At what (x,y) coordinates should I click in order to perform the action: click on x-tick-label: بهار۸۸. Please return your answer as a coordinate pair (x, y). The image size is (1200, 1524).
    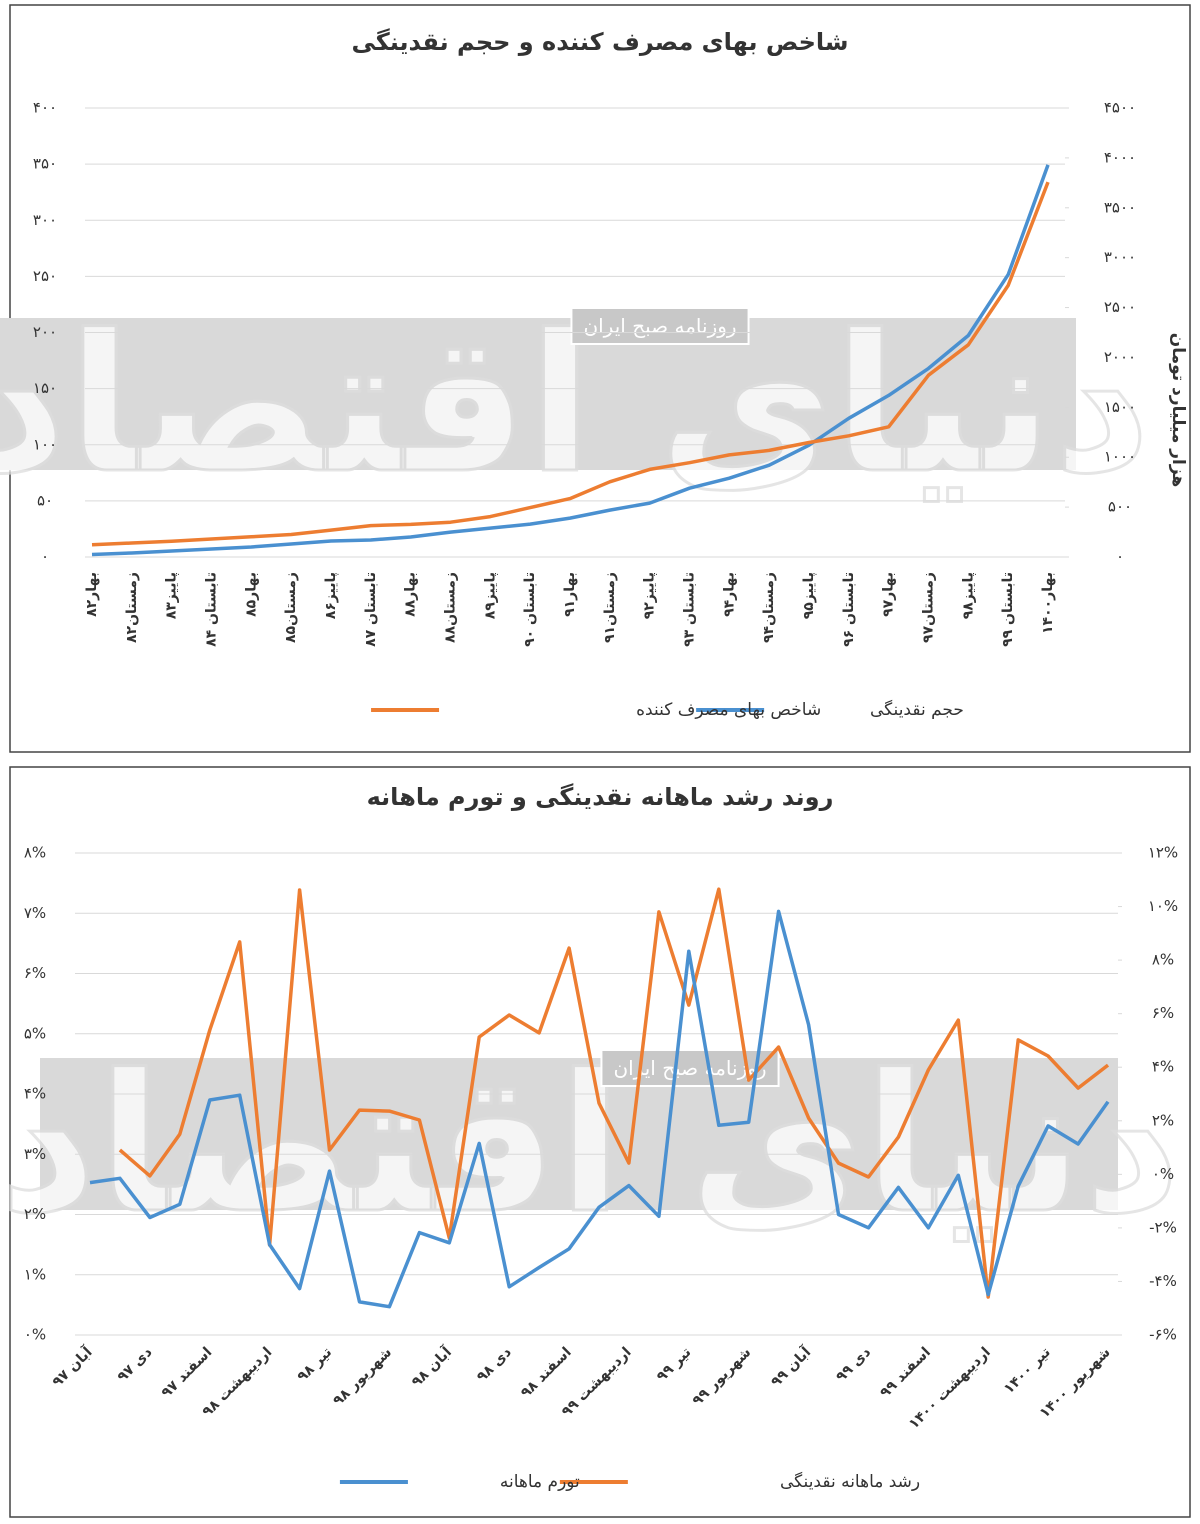
    Looking at the image, I should click on (411, 594).